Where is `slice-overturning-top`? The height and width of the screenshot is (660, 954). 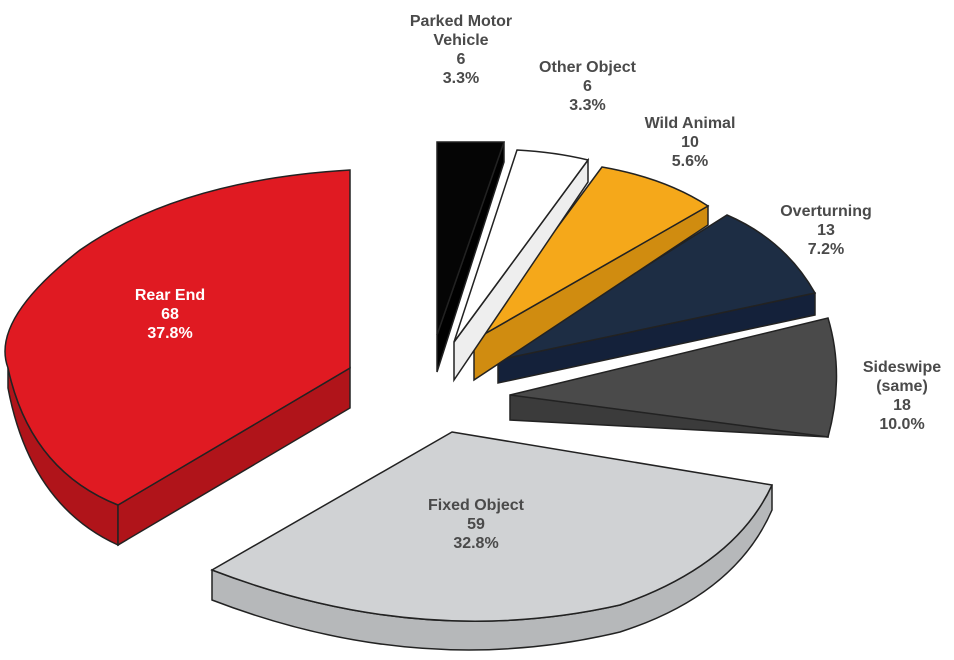 slice-overturning-top is located at coordinates (657, 287).